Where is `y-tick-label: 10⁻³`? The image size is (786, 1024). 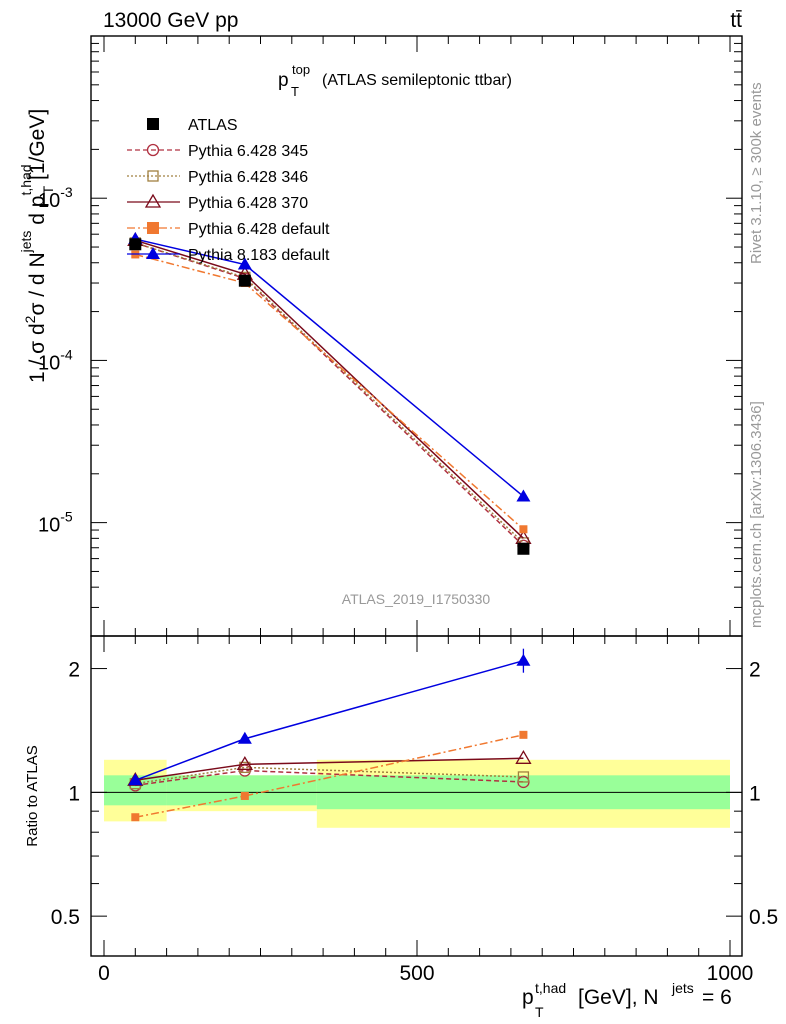
y-tick-label: 10⁻³ is located at coordinates (55, 198).